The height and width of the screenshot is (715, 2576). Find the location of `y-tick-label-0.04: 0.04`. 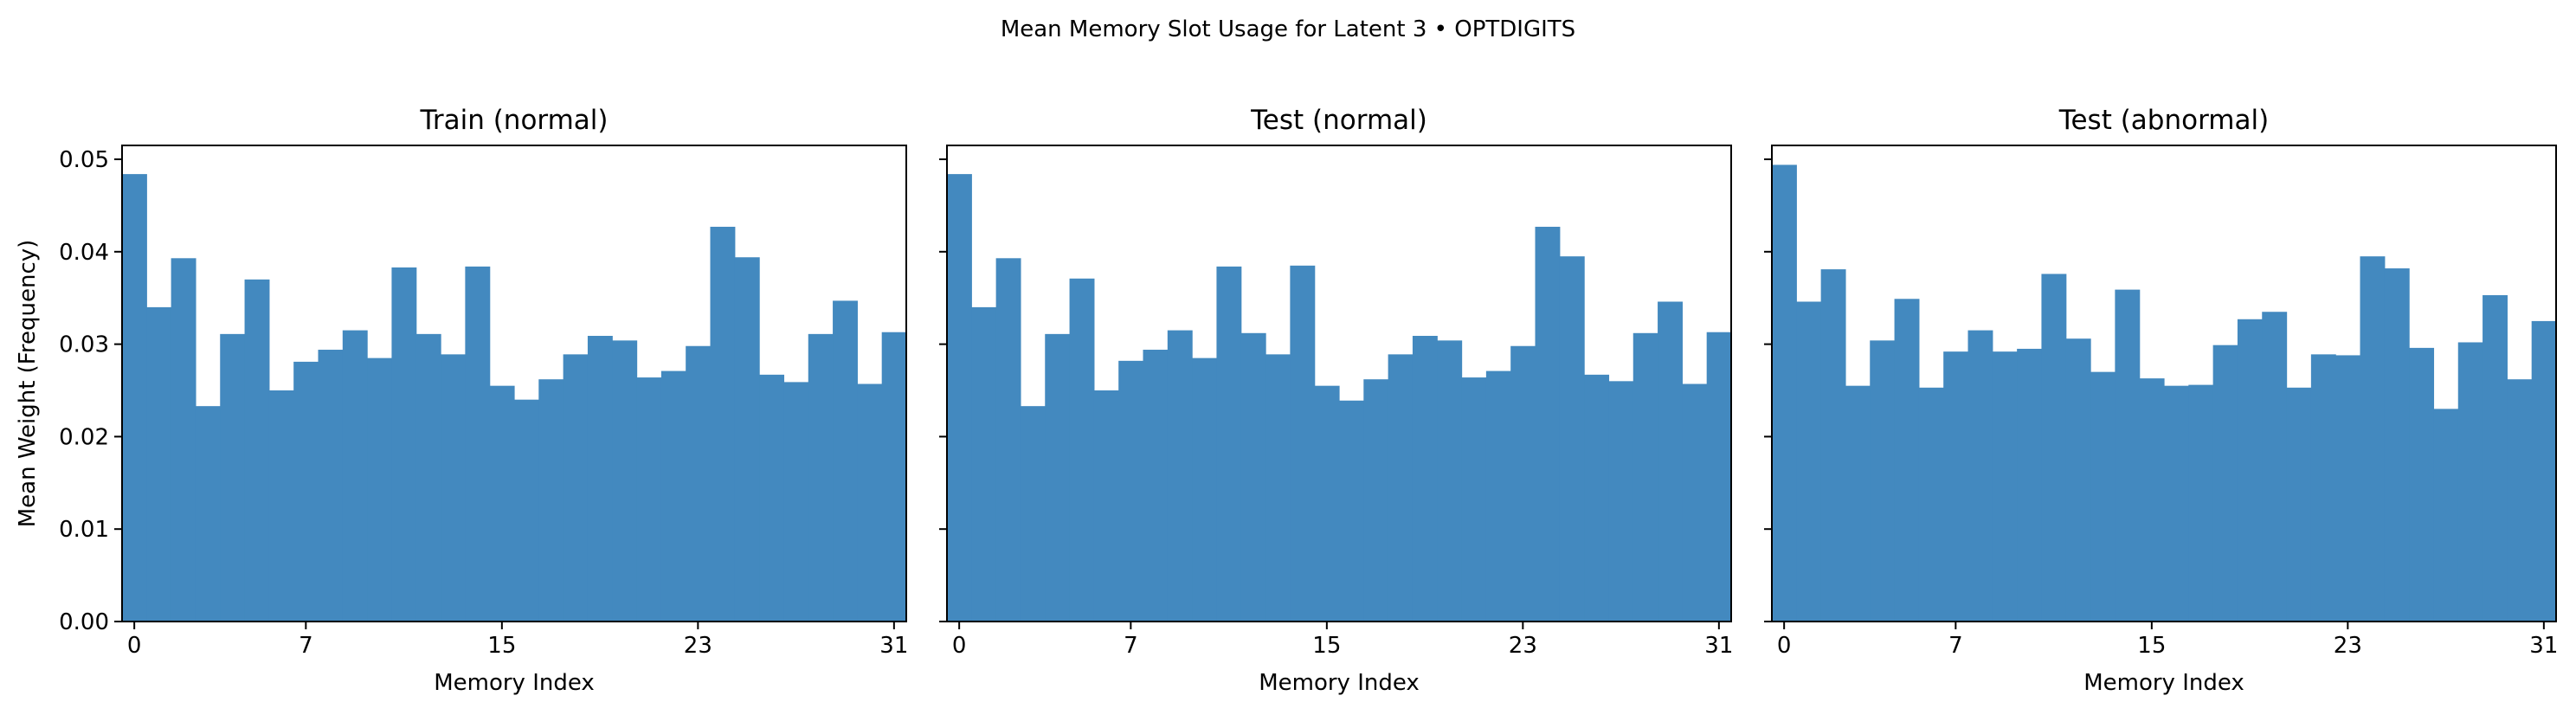

y-tick-label-0.04: 0.04 is located at coordinates (84, 253).